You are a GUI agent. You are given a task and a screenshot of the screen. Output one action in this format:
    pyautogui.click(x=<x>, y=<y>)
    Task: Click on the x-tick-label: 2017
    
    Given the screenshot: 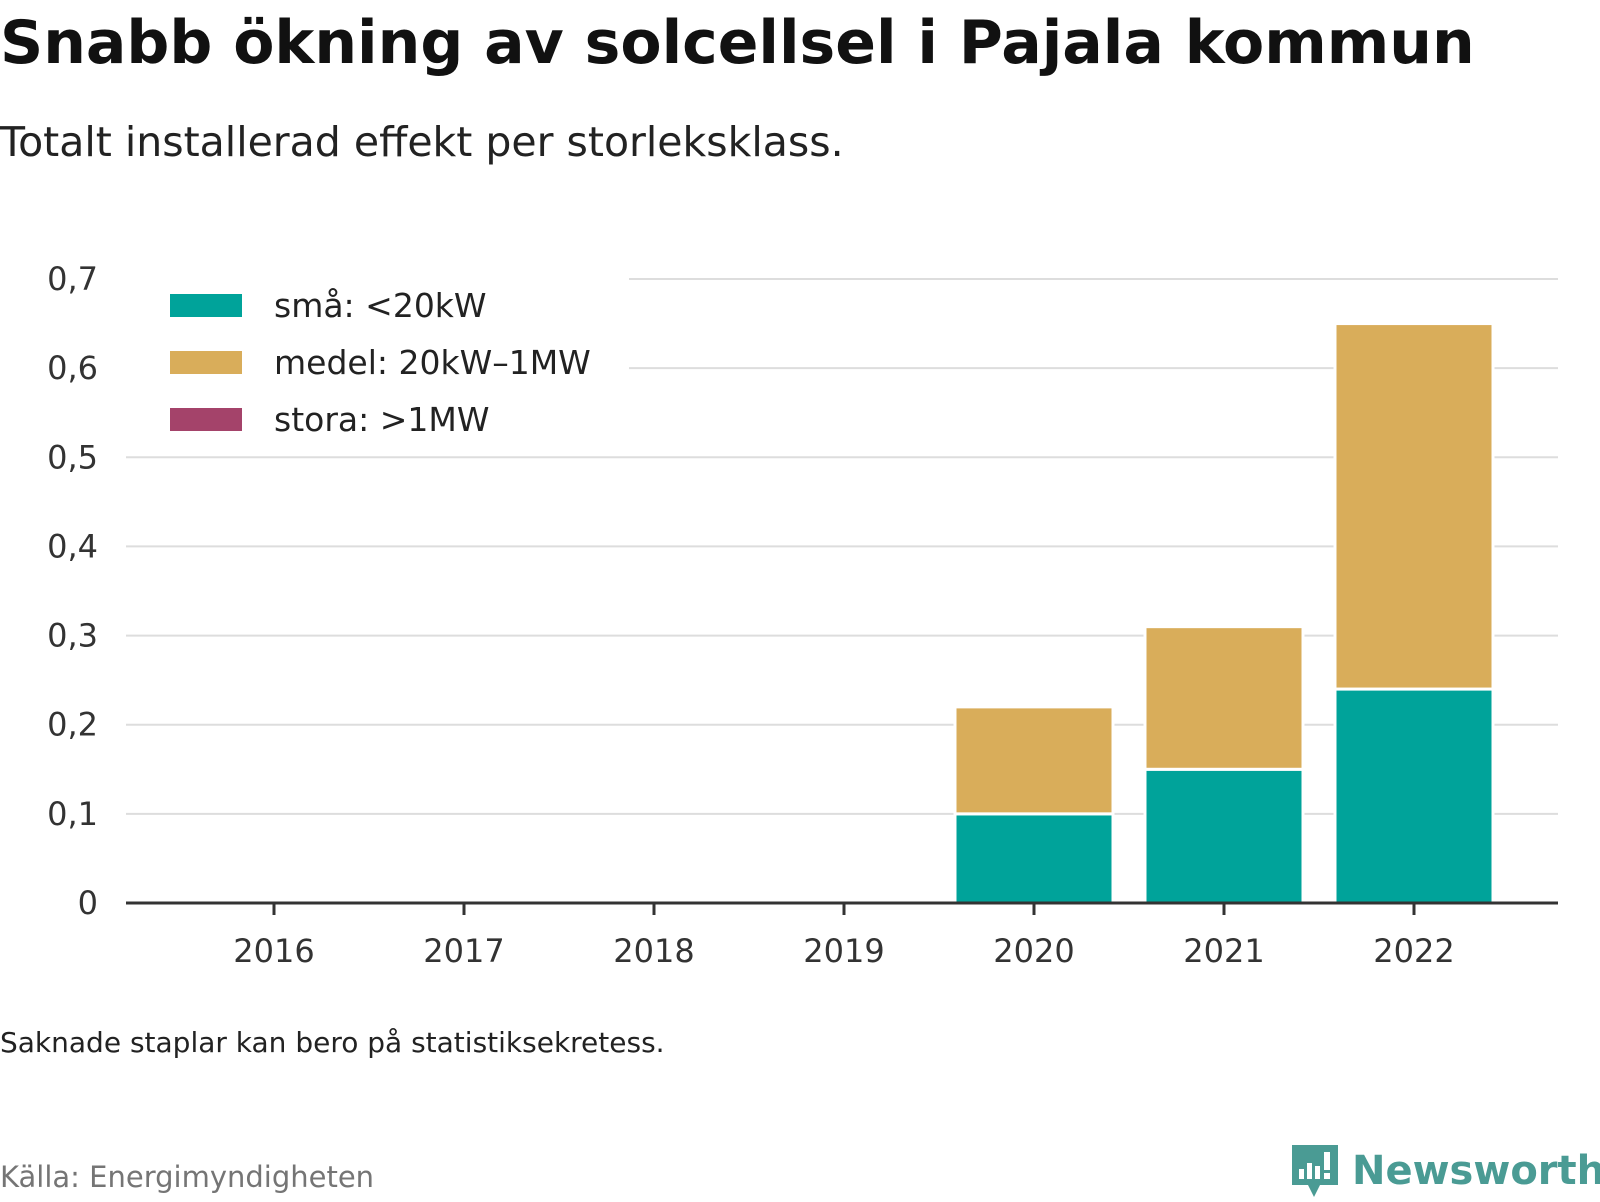 What is the action you would take?
    pyautogui.click(x=463, y=951)
    